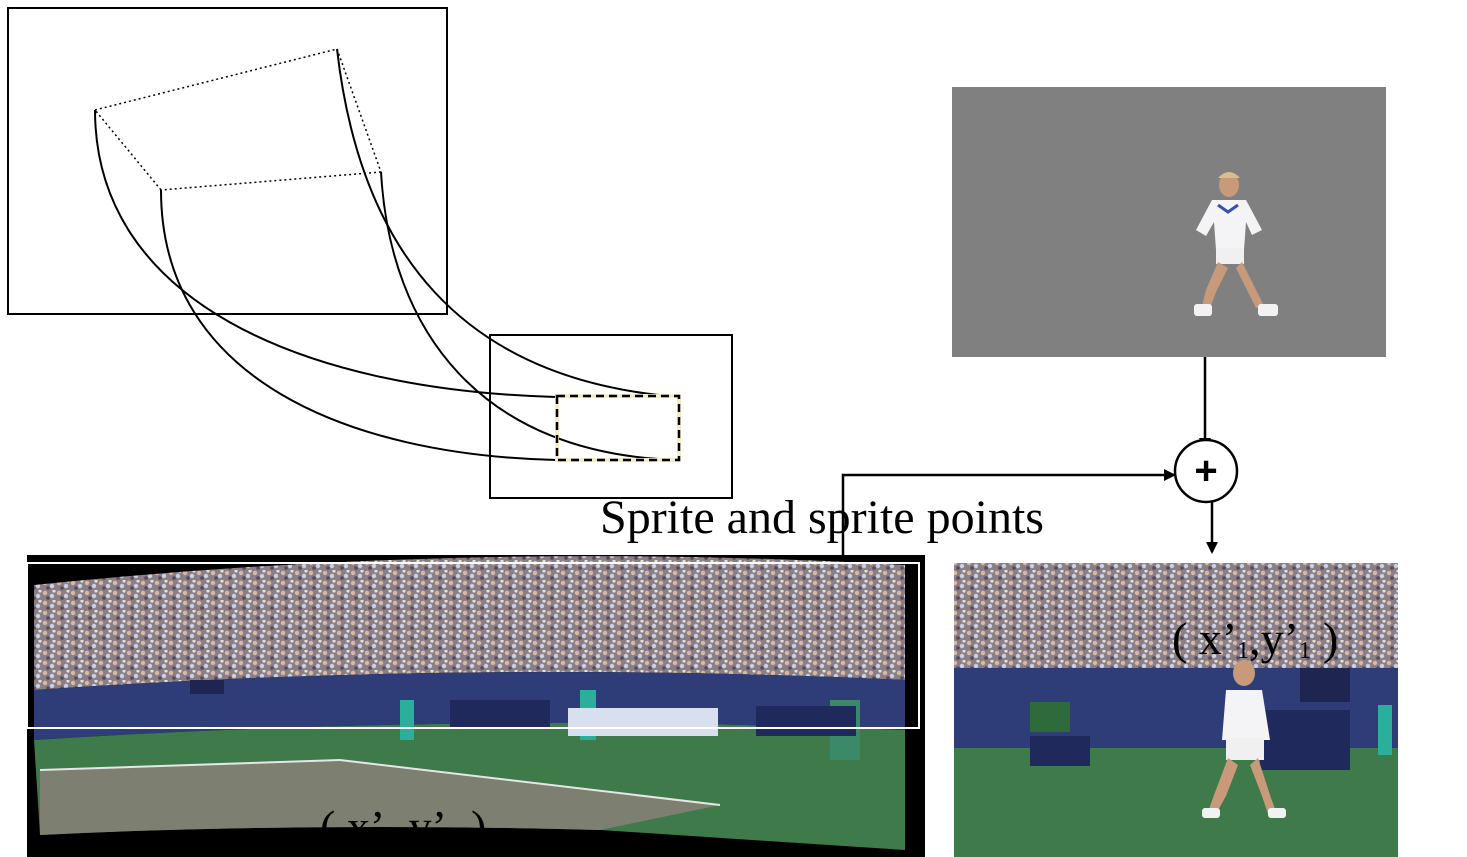 This screenshot has width=1467, height=857. What do you see at coordinates (1243, 651) in the screenshot?
I see `coord-x-subscript: 1` at bounding box center [1243, 651].